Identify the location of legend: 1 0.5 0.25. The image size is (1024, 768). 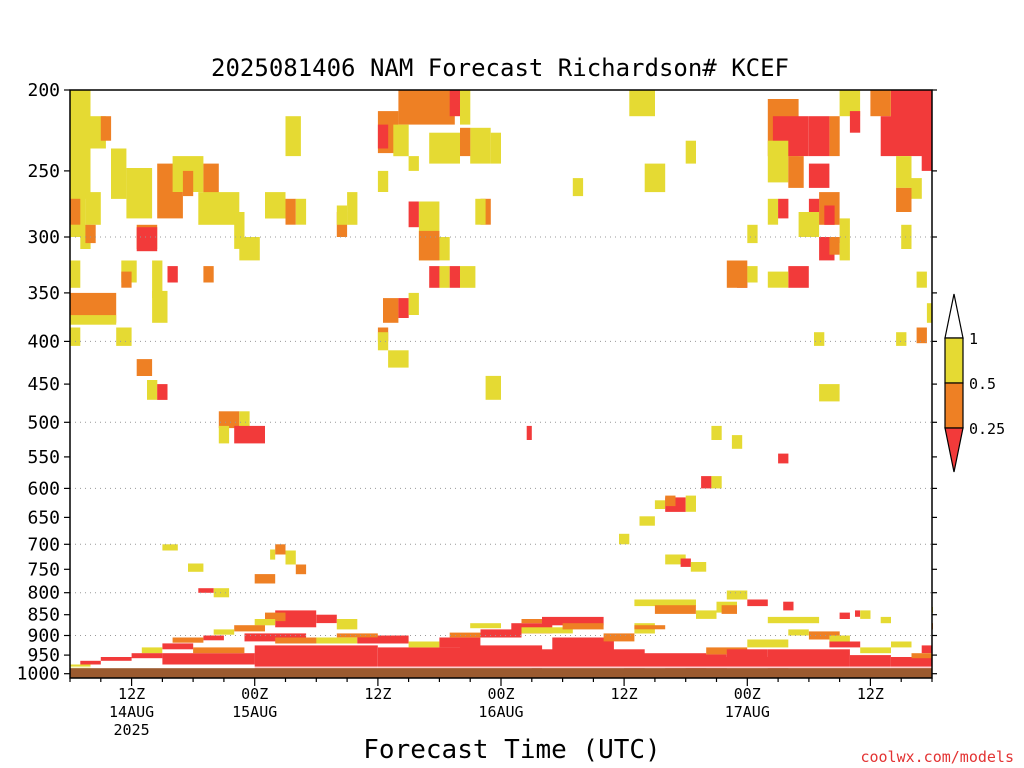
(974, 383).